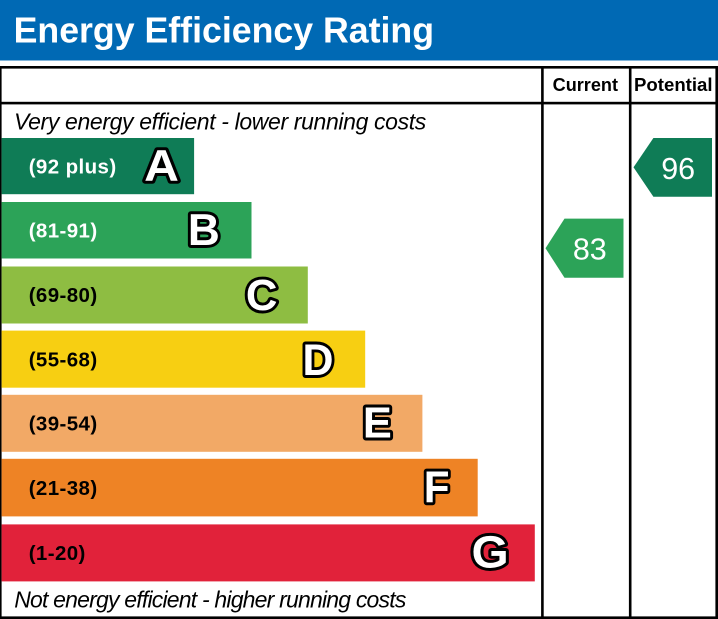  I want to click on svg-text: Current, so click(585, 85).